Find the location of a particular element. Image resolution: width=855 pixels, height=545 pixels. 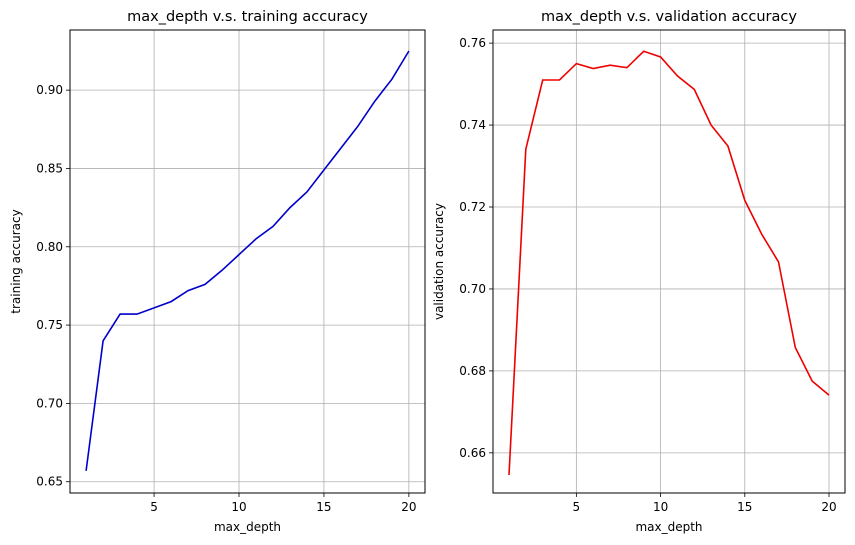

y-axis-label: training accuracy is located at coordinates (16, 261).